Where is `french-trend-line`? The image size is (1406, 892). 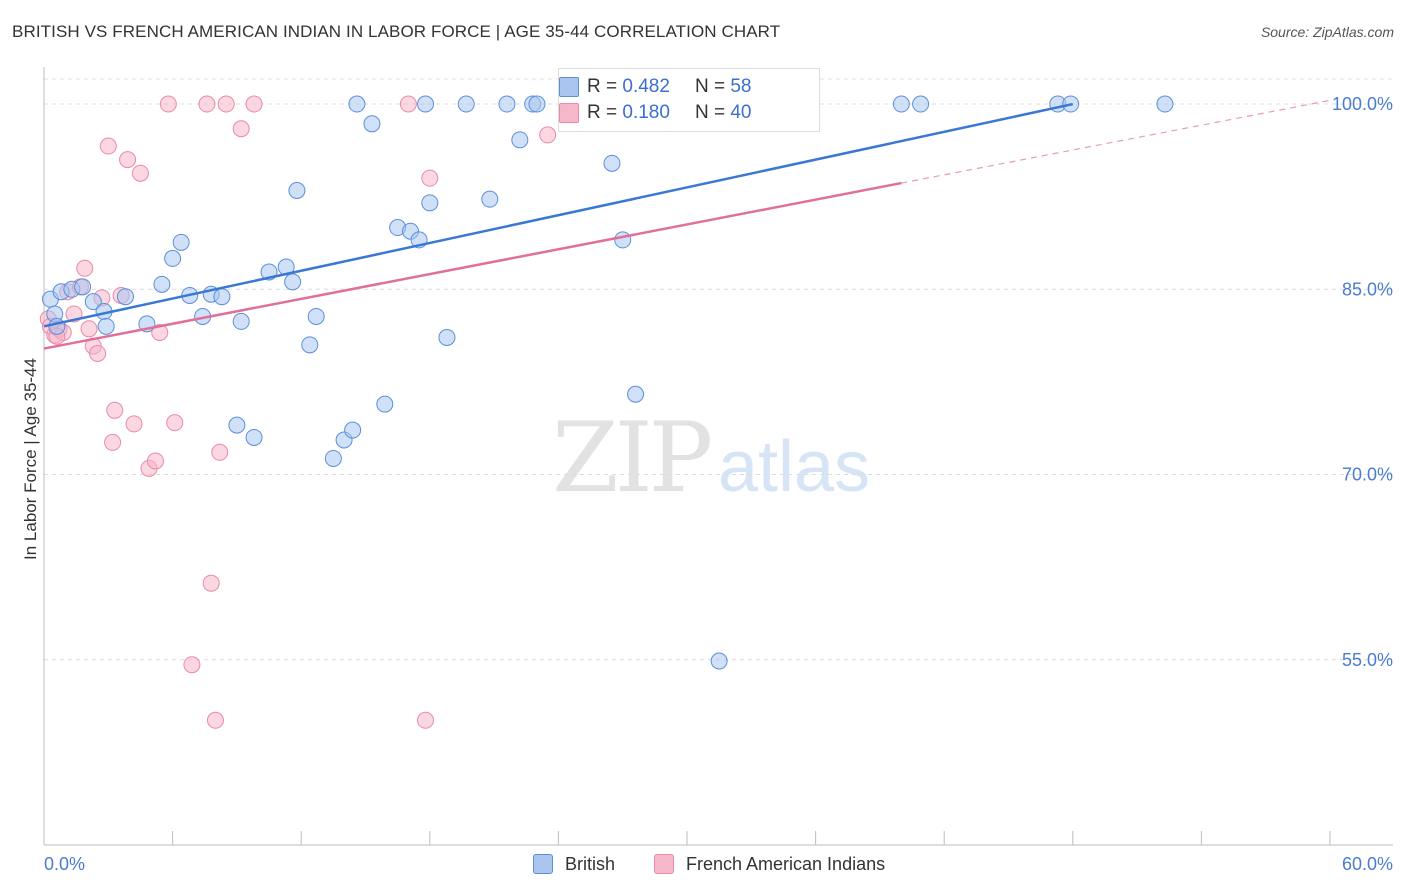
french-trend-line is located at coordinates (472, 265).